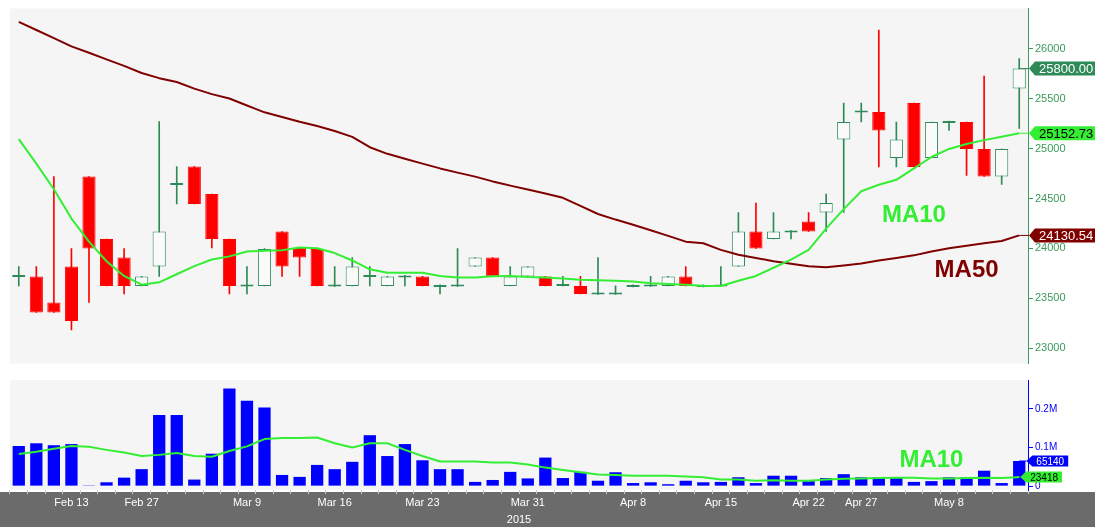 This screenshot has height=527, width=1095. What do you see at coordinates (861, 501) in the screenshot?
I see `x-tick-label: Apr 27` at bounding box center [861, 501].